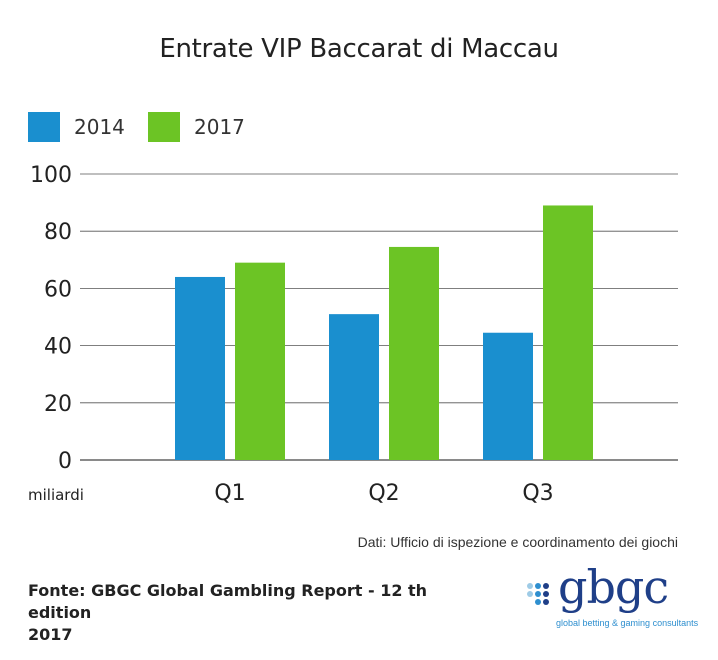 The image size is (718, 660). Describe the element at coordinates (260, 361) in the screenshot. I see `bar-q1-2017` at that location.